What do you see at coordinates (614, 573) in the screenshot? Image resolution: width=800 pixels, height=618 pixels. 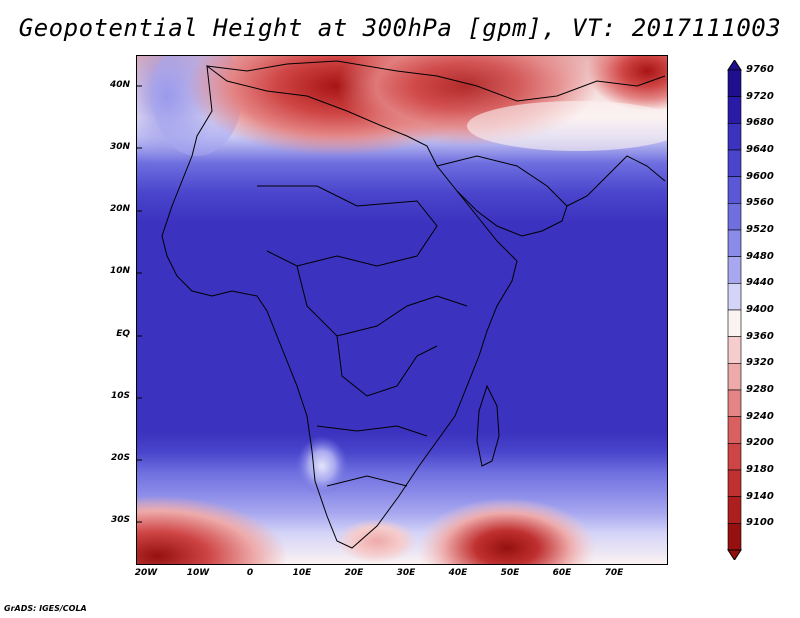 I see `lon-label-70e: 70E` at bounding box center [614, 573].